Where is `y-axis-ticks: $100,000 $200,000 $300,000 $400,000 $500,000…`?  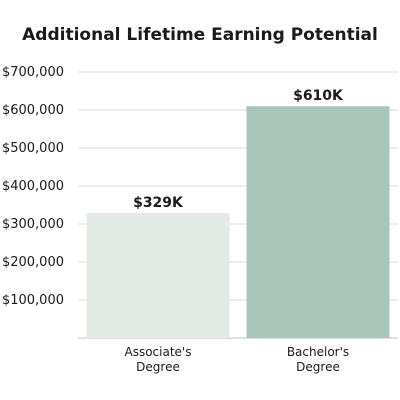
y-axis-ticks: $100,000 $200,000 $300,000 $400,000 $500,000… is located at coordinates (33, 186).